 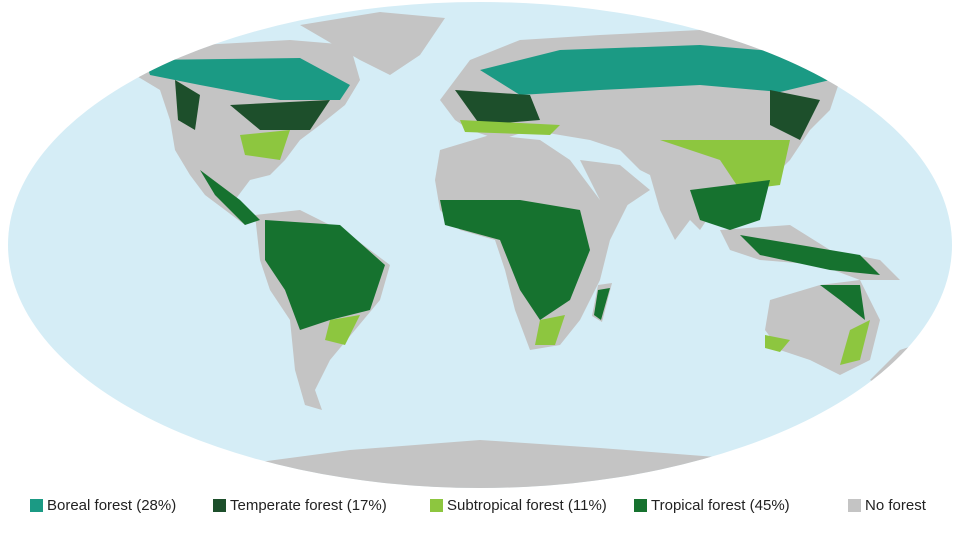 I want to click on legend-item: Tropical forest (45%), so click(x=712, y=505).